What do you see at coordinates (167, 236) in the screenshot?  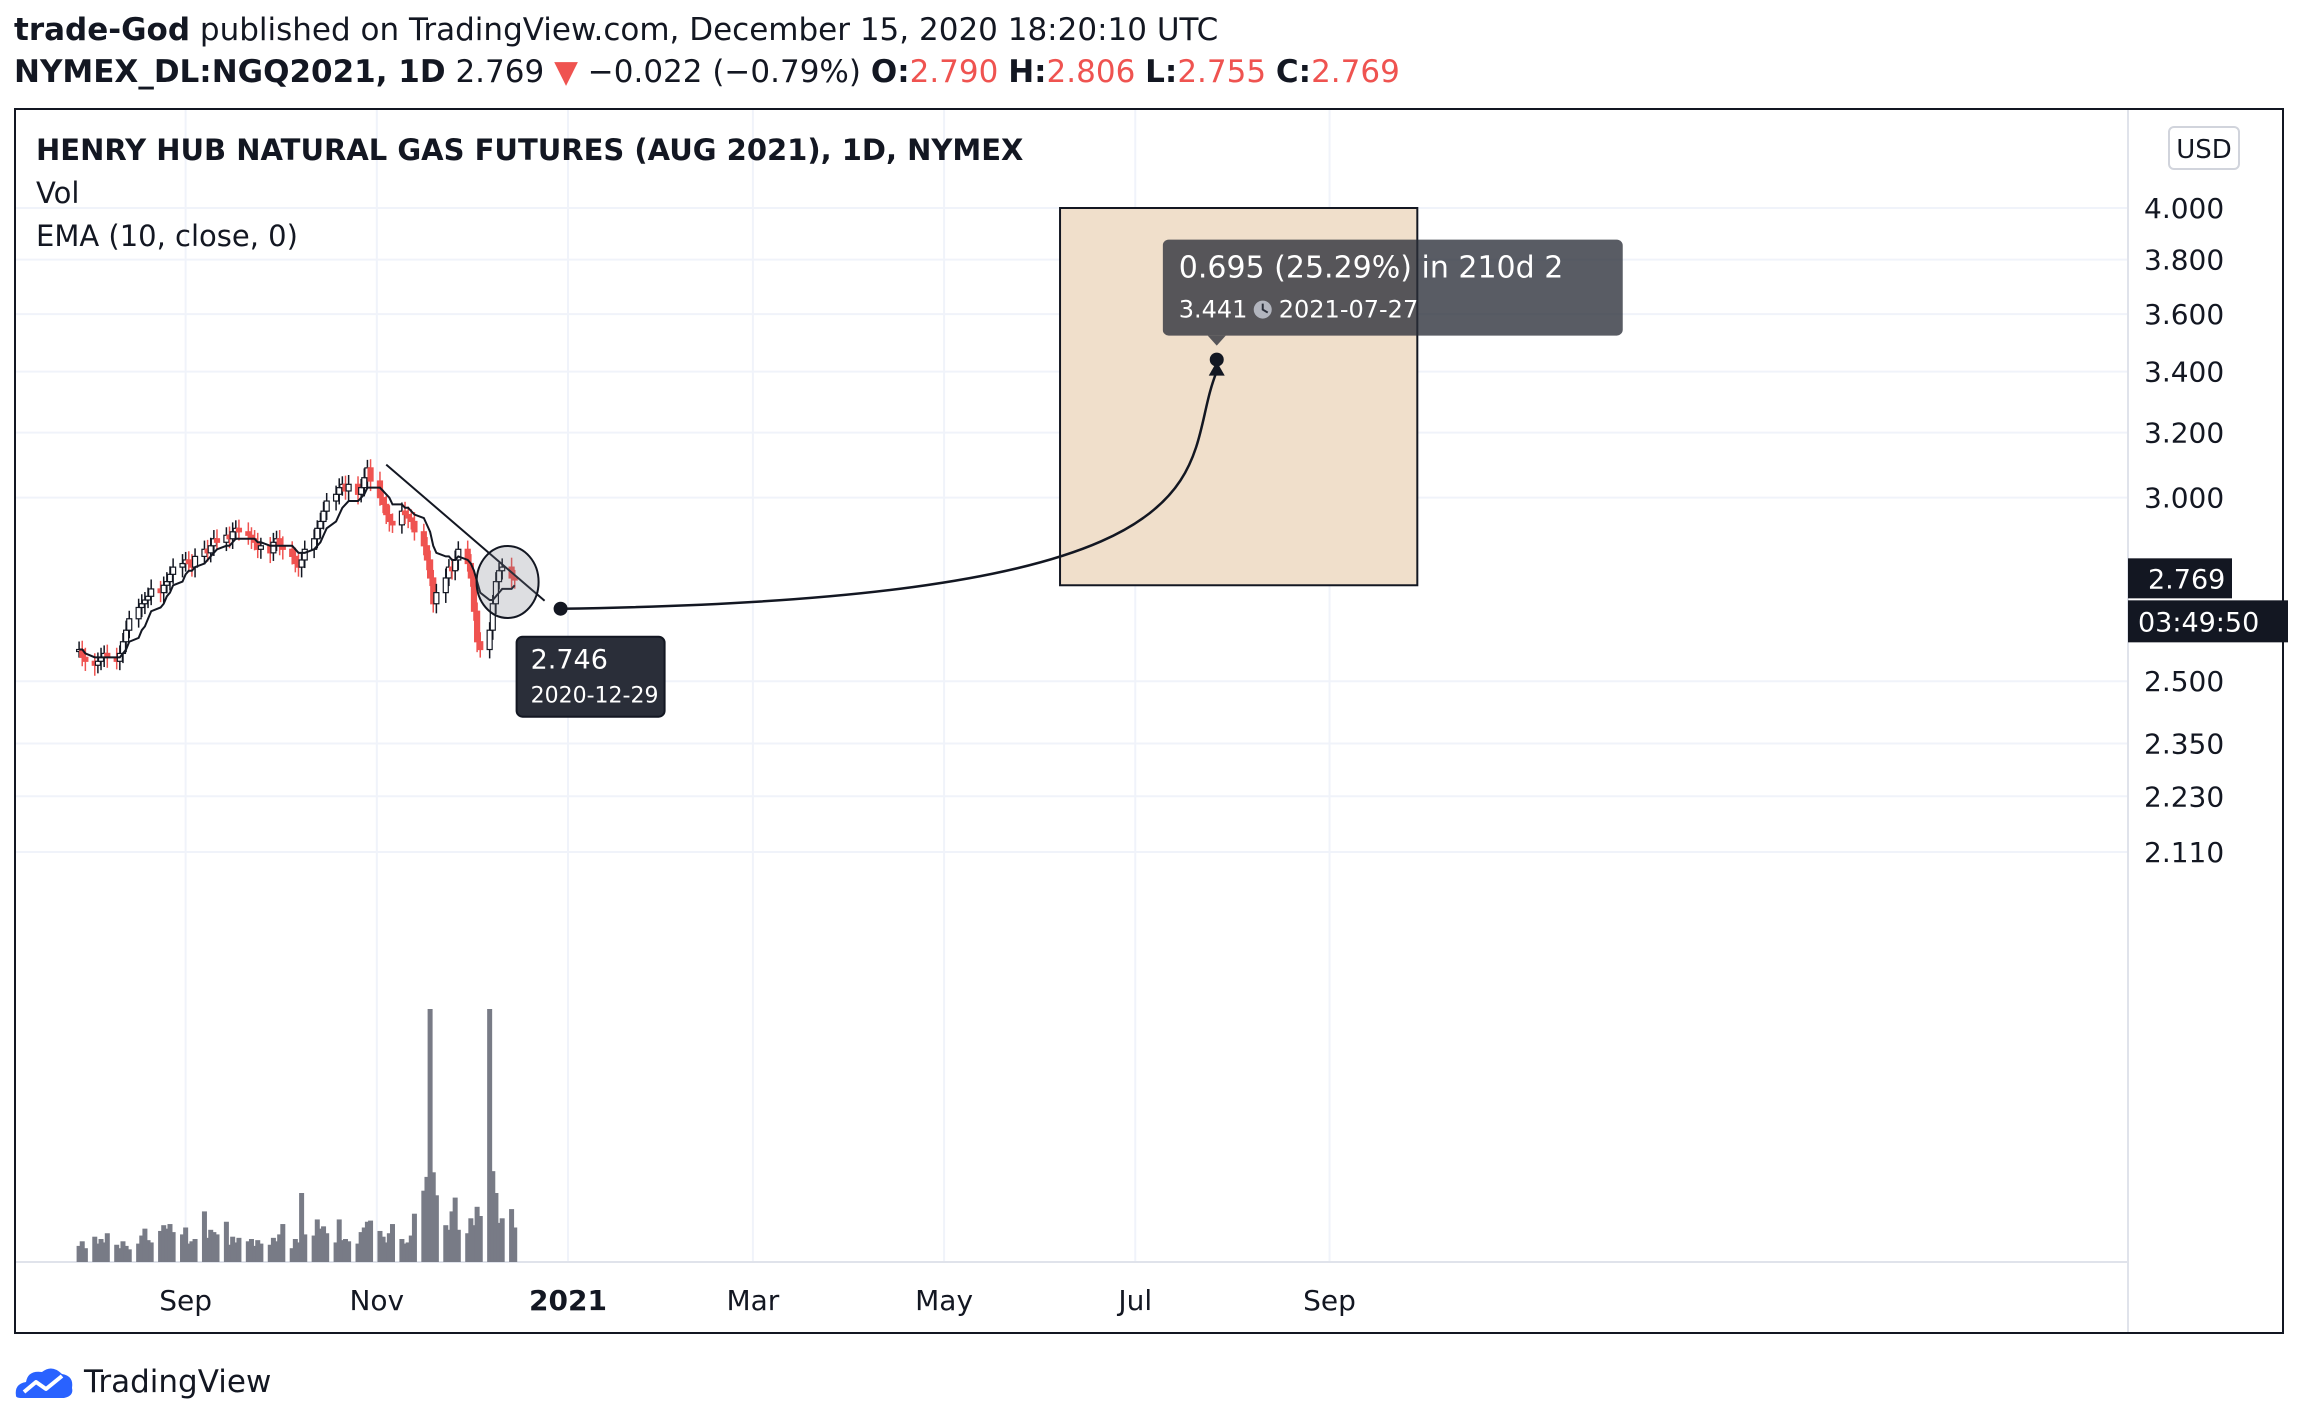 I see `ema-legend: EMA (10, close, 0)` at bounding box center [167, 236].